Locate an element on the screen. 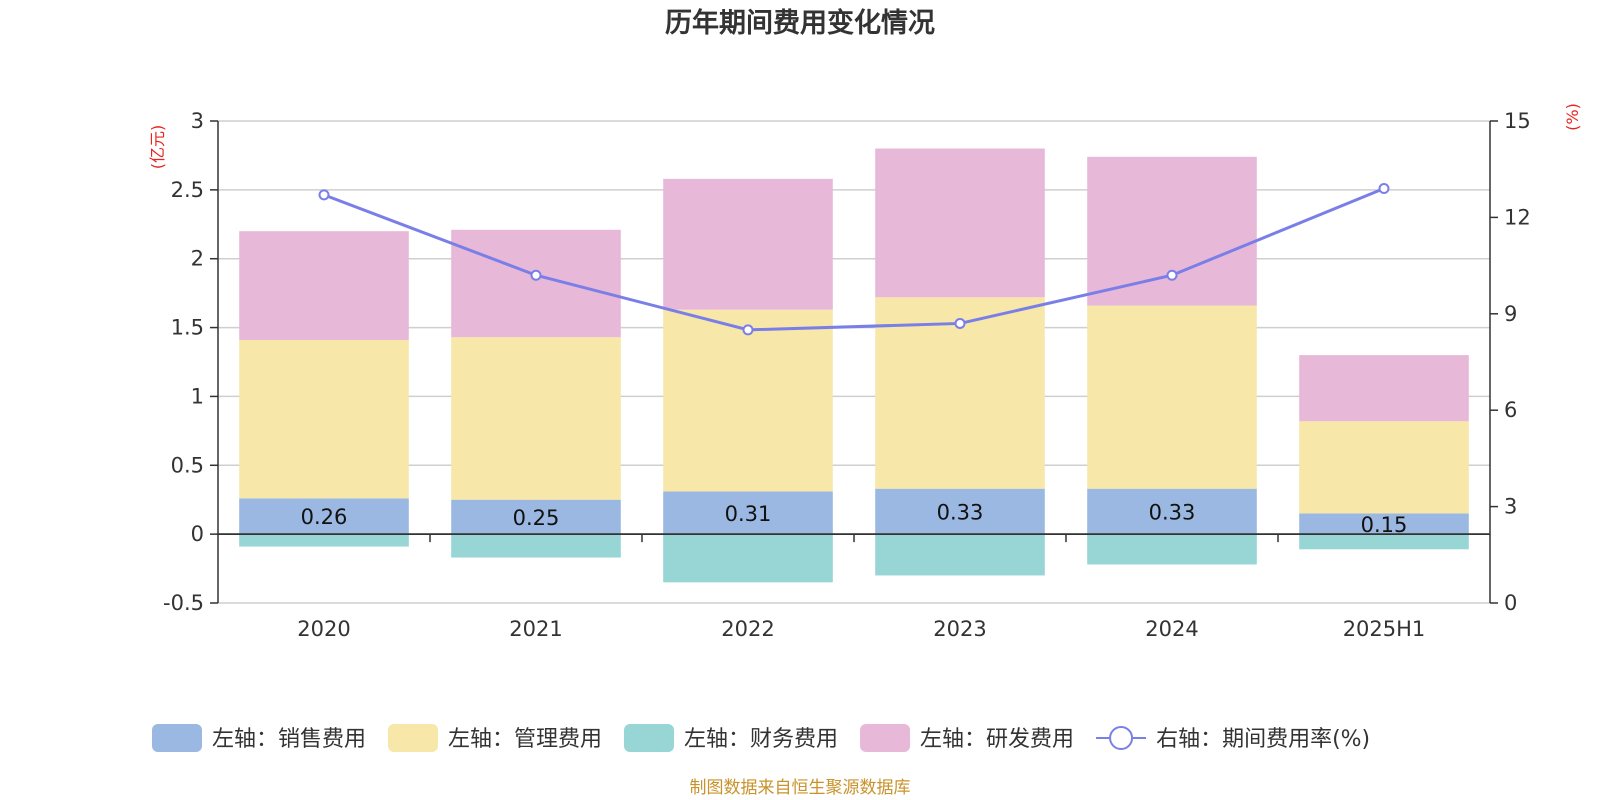 The width and height of the screenshot is (1600, 800). data-labels: 0.26 0.25 0.31 0.33 0.33 0.15 is located at coordinates (854, 518).